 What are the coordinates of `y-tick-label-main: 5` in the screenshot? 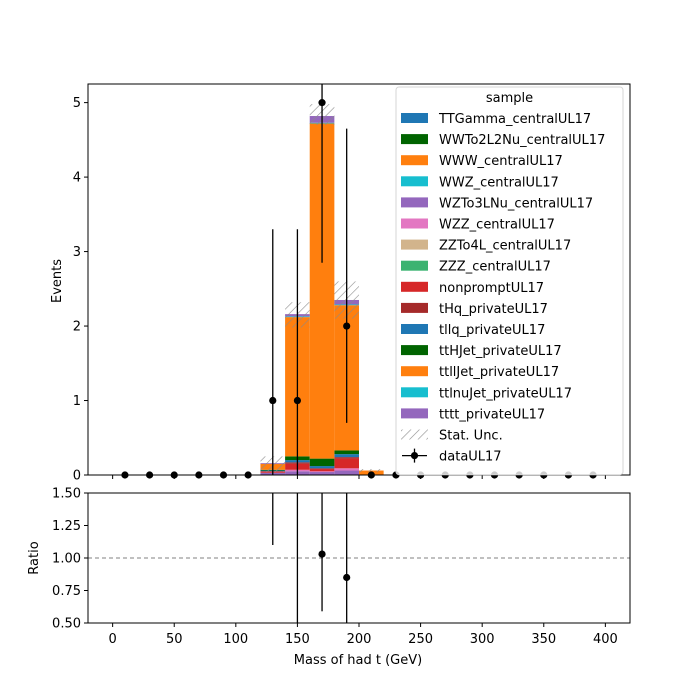 It's located at (77, 103).